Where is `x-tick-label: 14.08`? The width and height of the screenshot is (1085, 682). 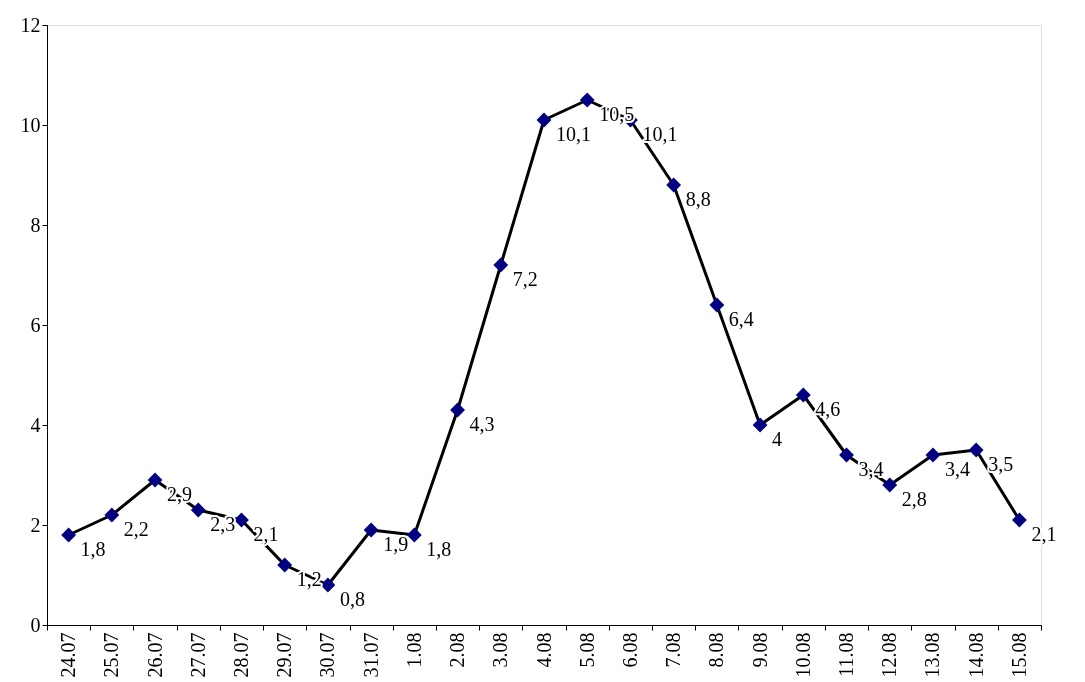 x-tick-label: 14.08 is located at coordinates (975, 655).